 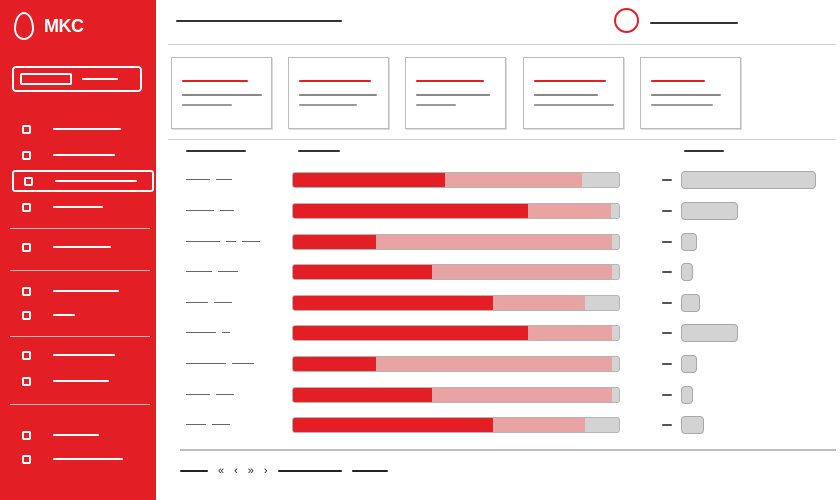 What do you see at coordinates (626, 20) in the screenshot?
I see `user-avatar-icon` at bounding box center [626, 20].